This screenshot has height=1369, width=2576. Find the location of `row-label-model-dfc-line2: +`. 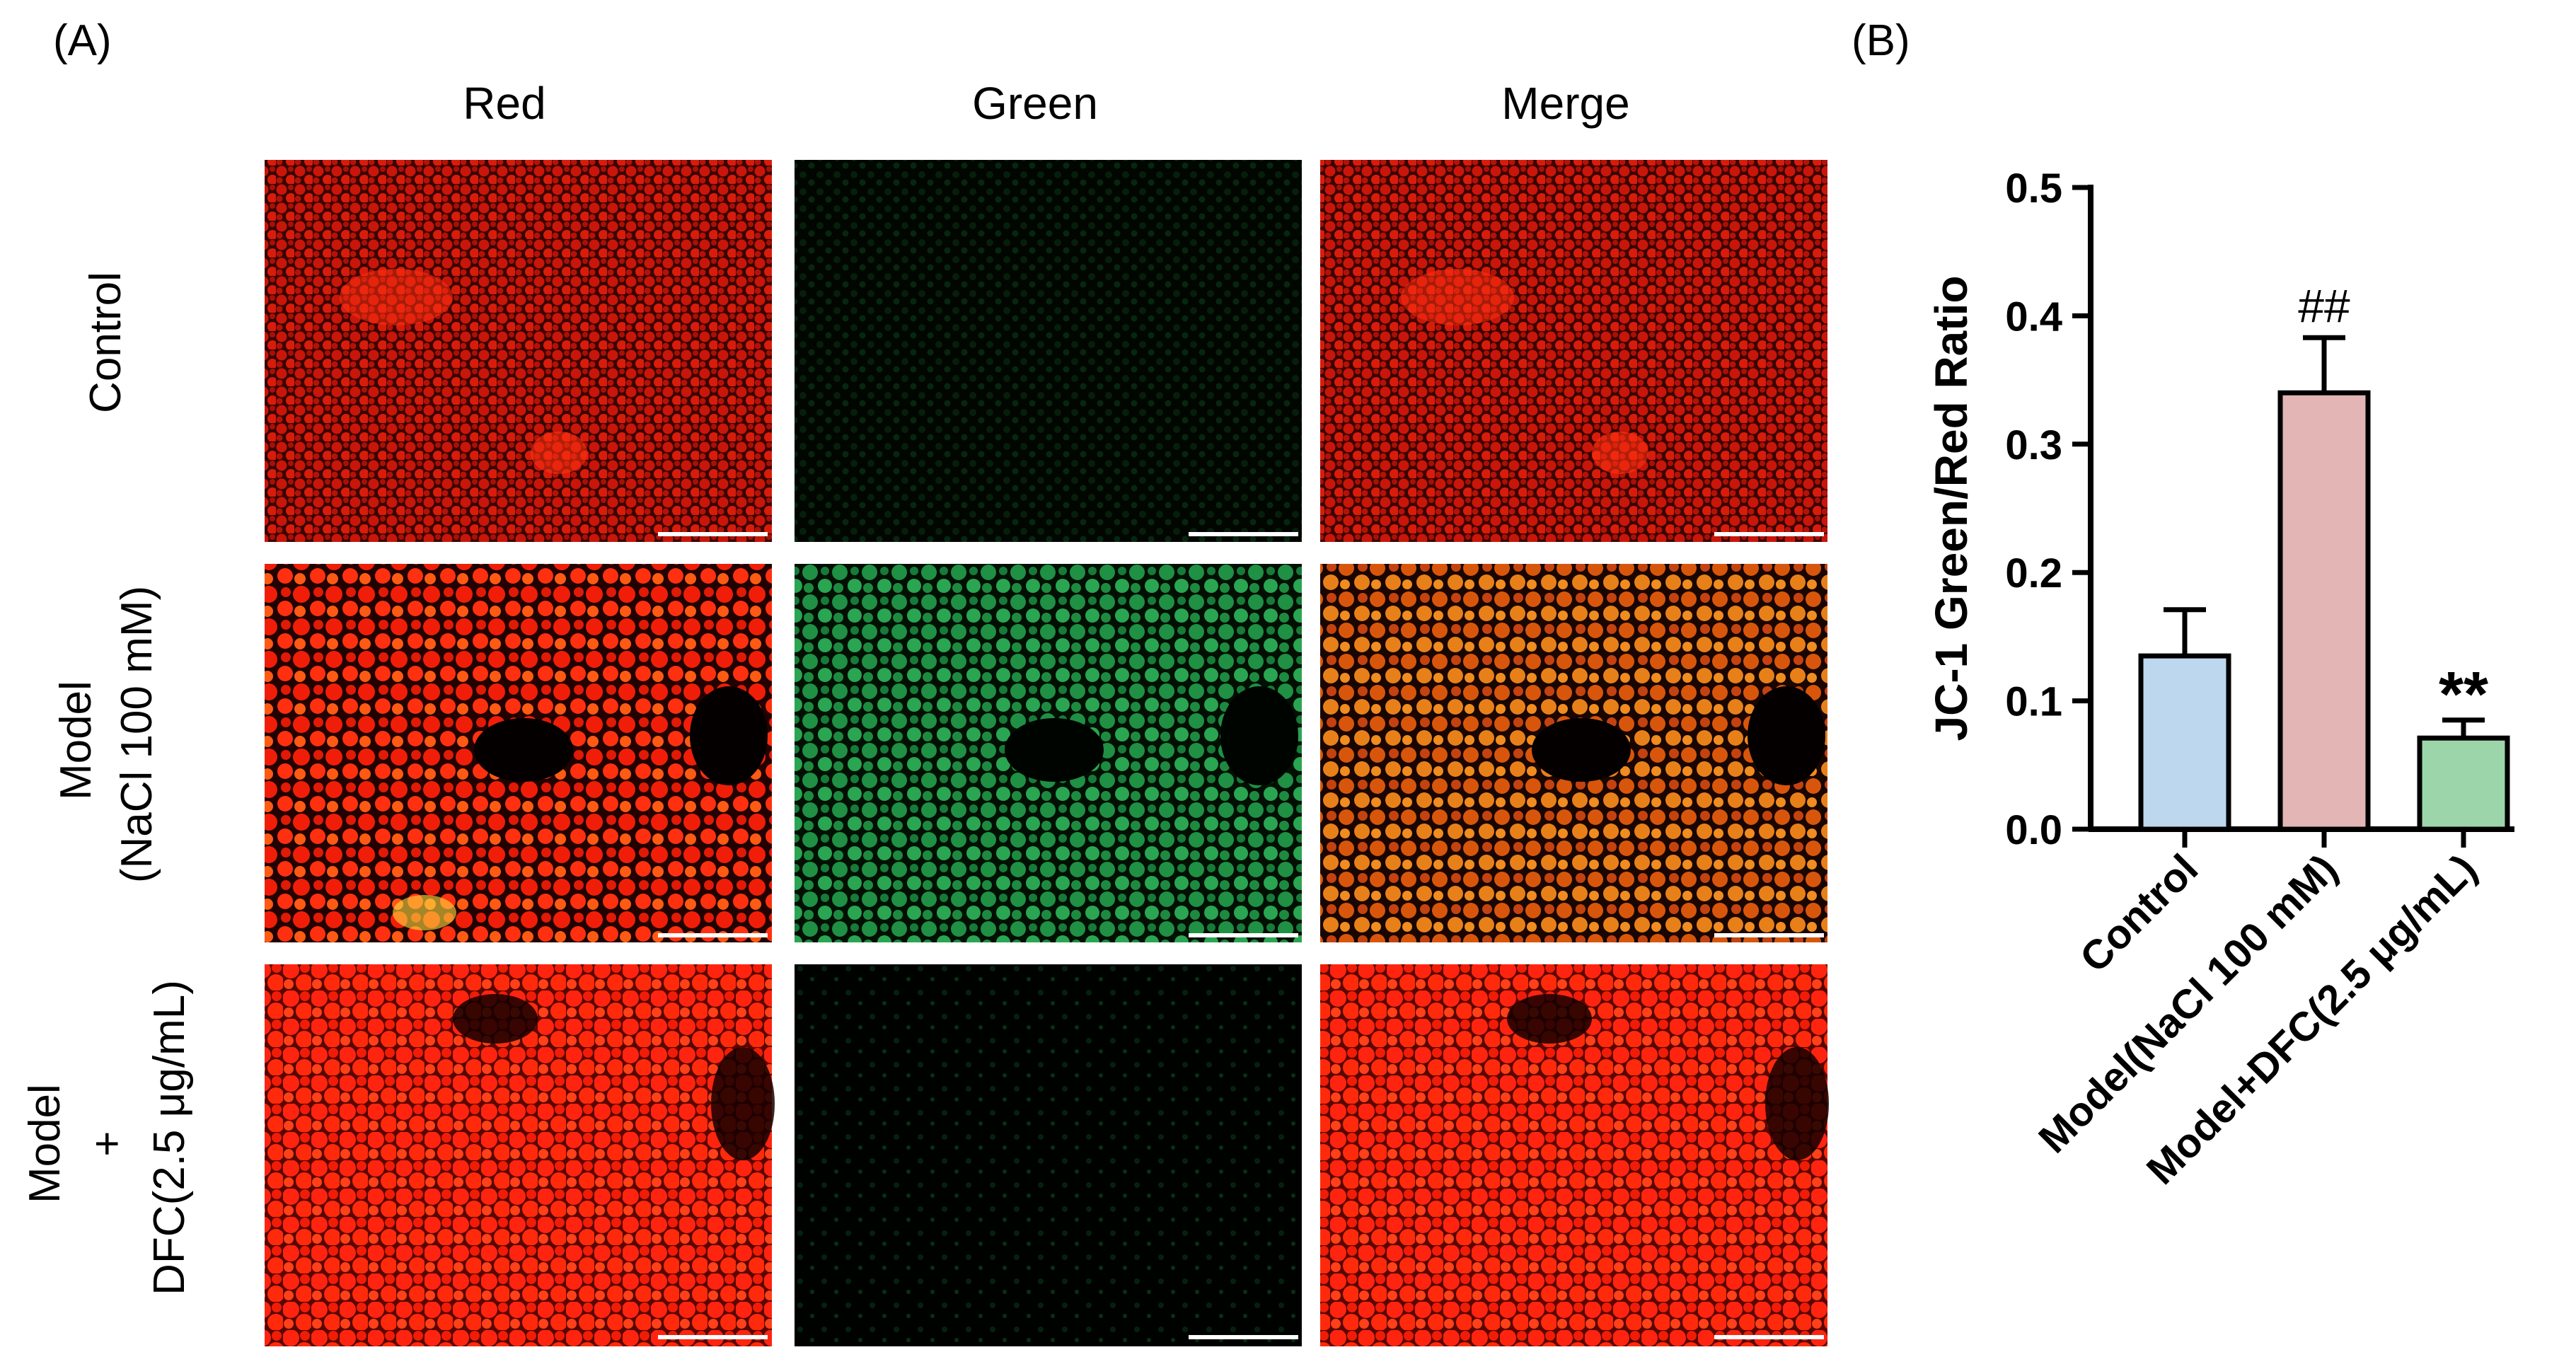

row-label-model-dfc-line2: + is located at coordinates (107, 1144).